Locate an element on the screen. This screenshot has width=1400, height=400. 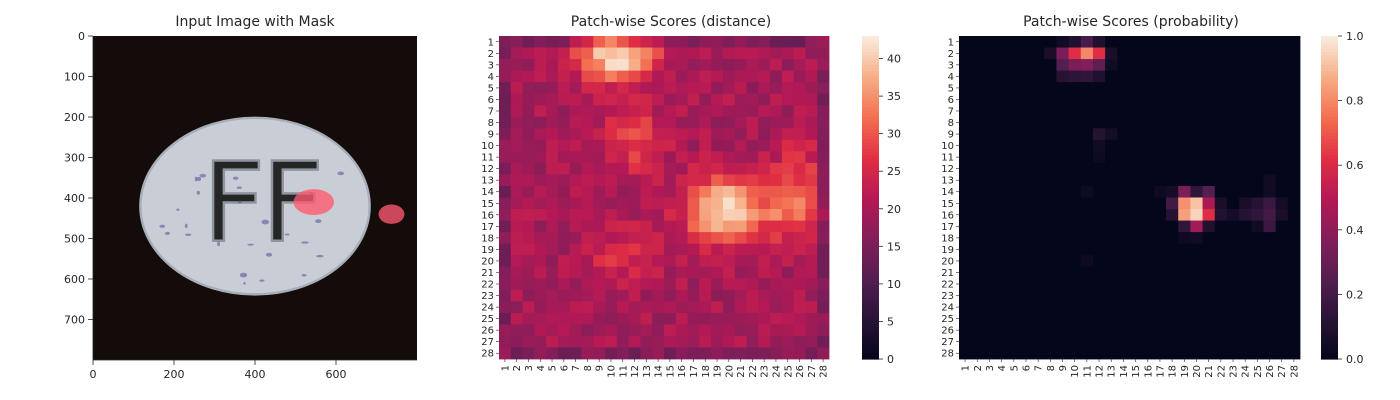
x-tick-label: 16 is located at coordinates (1148, 371).